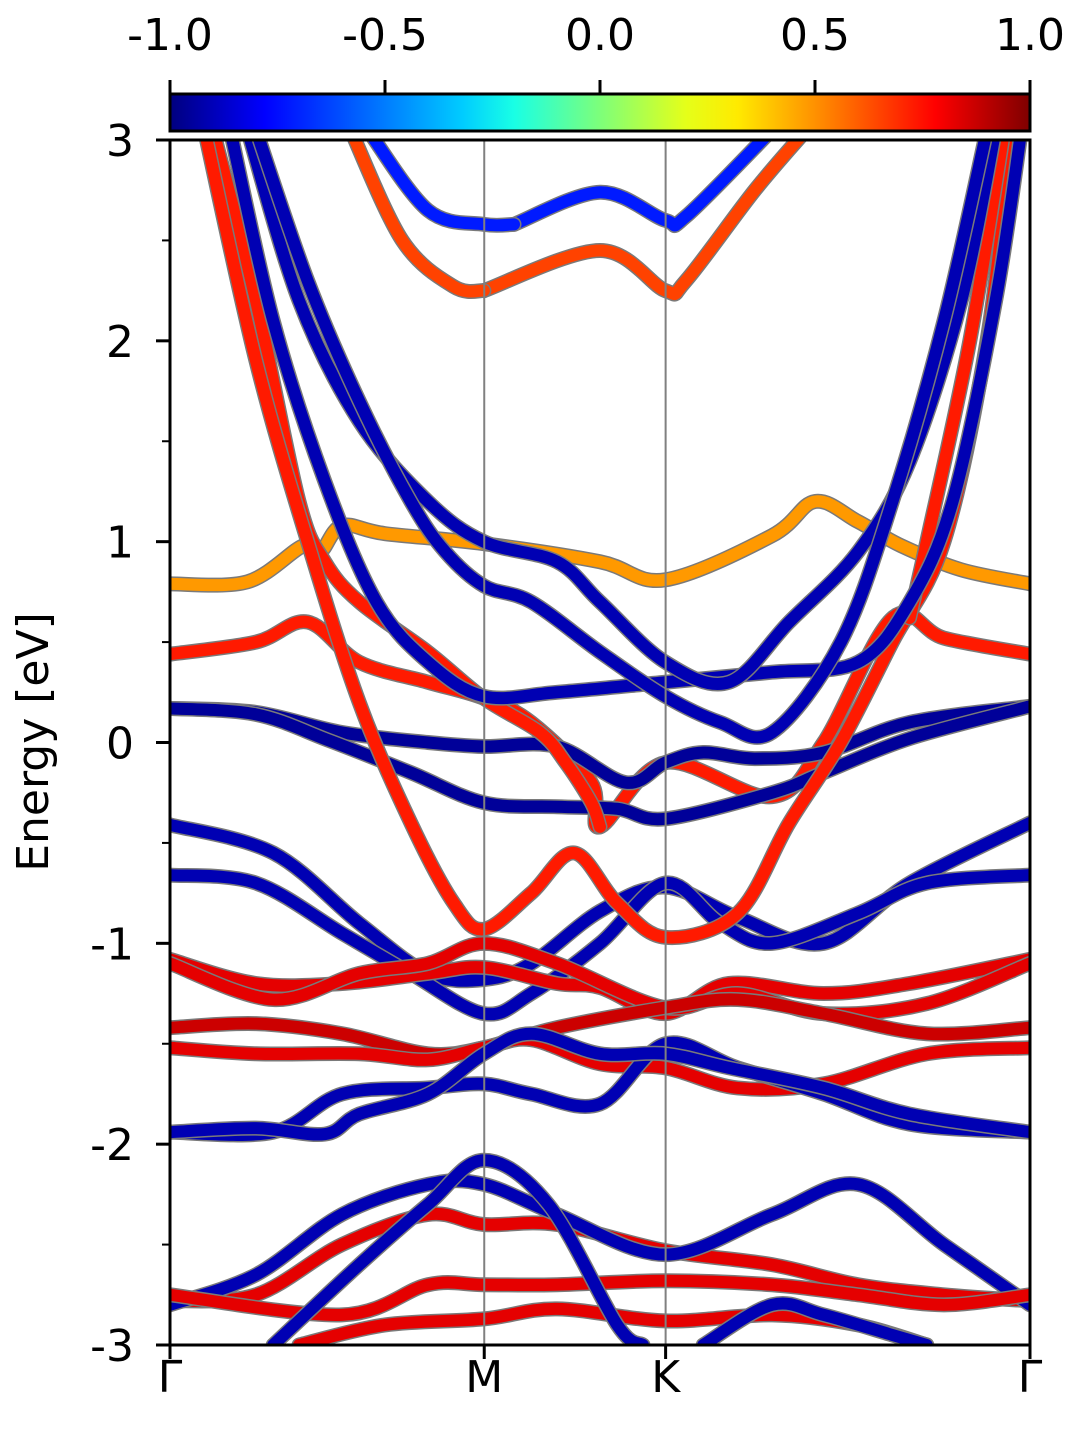 Image resolution: width=1080 pixels, height=1444 pixels. I want to click on colorbar-tick-label: 0.5, so click(815, 35).